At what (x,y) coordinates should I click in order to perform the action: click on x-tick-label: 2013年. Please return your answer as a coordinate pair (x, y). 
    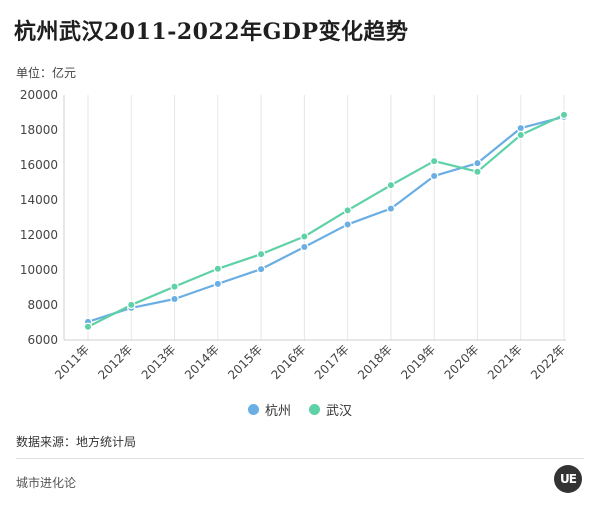
    Looking at the image, I should click on (159, 362).